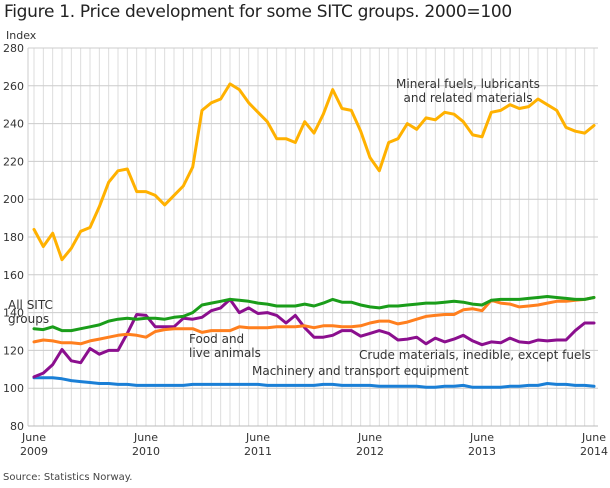 This screenshot has height=488, width=610. What do you see at coordinates (13, 313) in the screenshot?
I see `y-tick-label: 140` at bounding box center [13, 313].